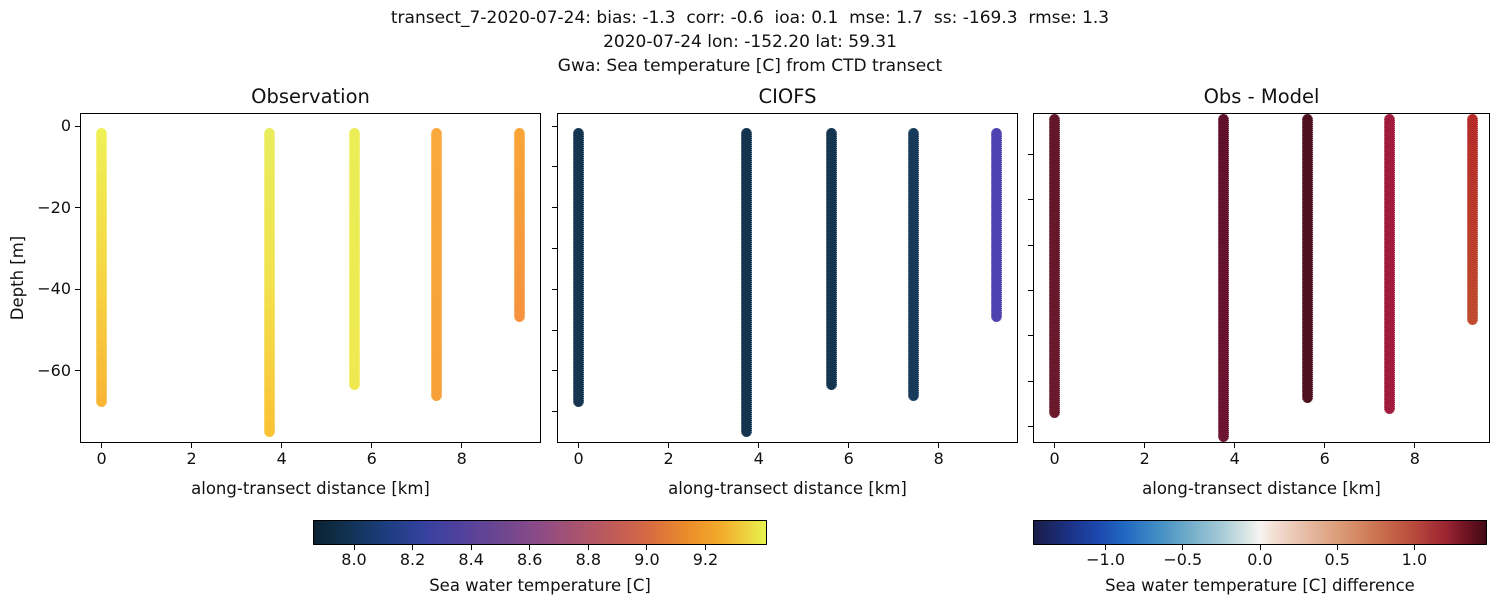  What do you see at coordinates (588, 559) in the screenshot?
I see `colorbar-tick-label: 8.8` at bounding box center [588, 559].